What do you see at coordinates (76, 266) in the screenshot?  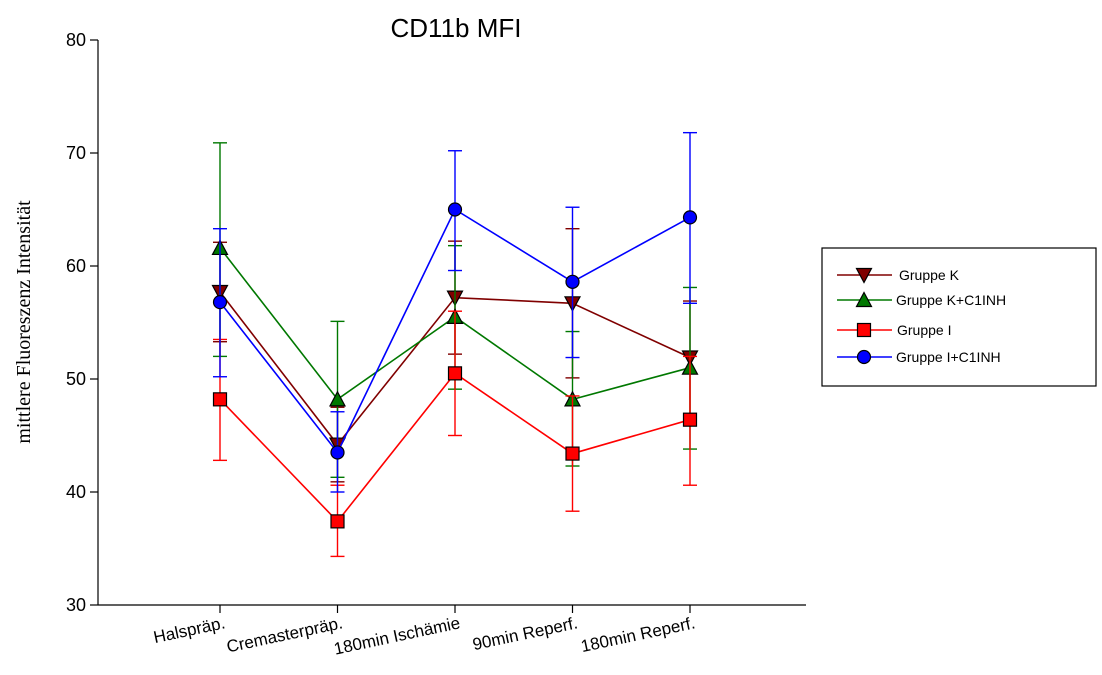 I see `y-tick-label: 60` at bounding box center [76, 266].